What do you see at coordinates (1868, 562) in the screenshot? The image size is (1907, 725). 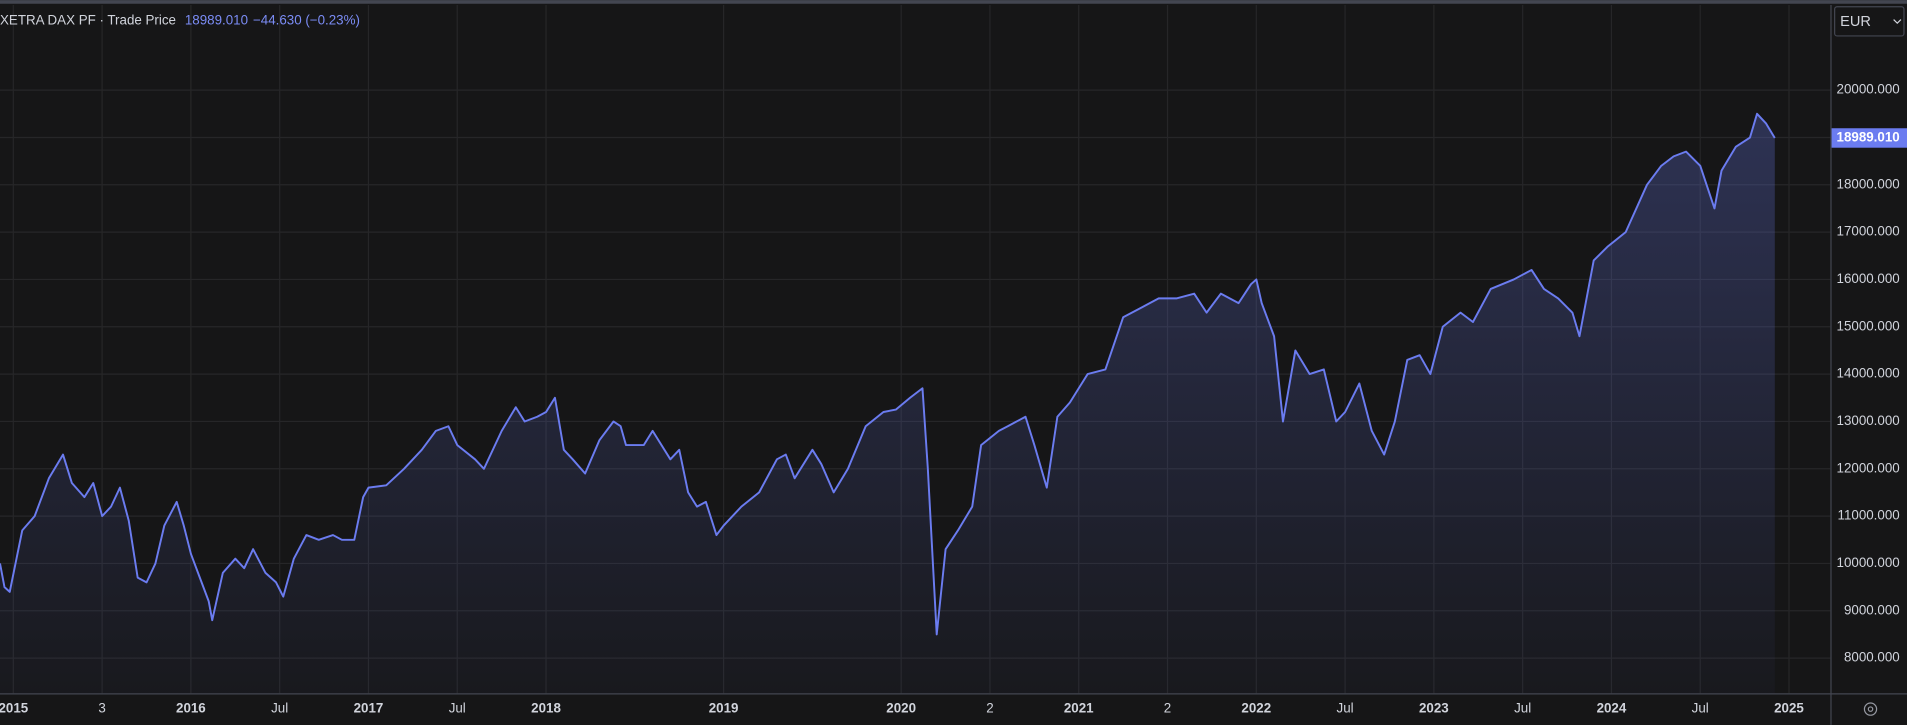 I see `y-tick-label: 10000.000` at bounding box center [1868, 562].